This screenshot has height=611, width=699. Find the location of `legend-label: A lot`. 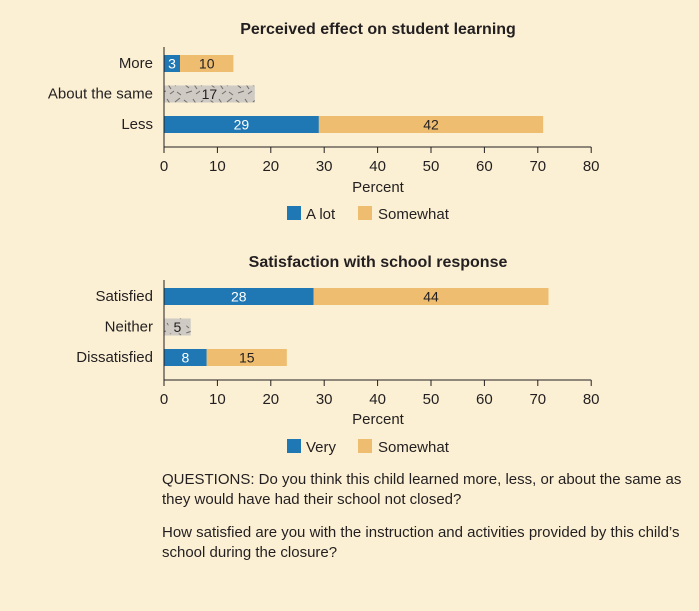

legend-label: A lot is located at coordinates (321, 214).